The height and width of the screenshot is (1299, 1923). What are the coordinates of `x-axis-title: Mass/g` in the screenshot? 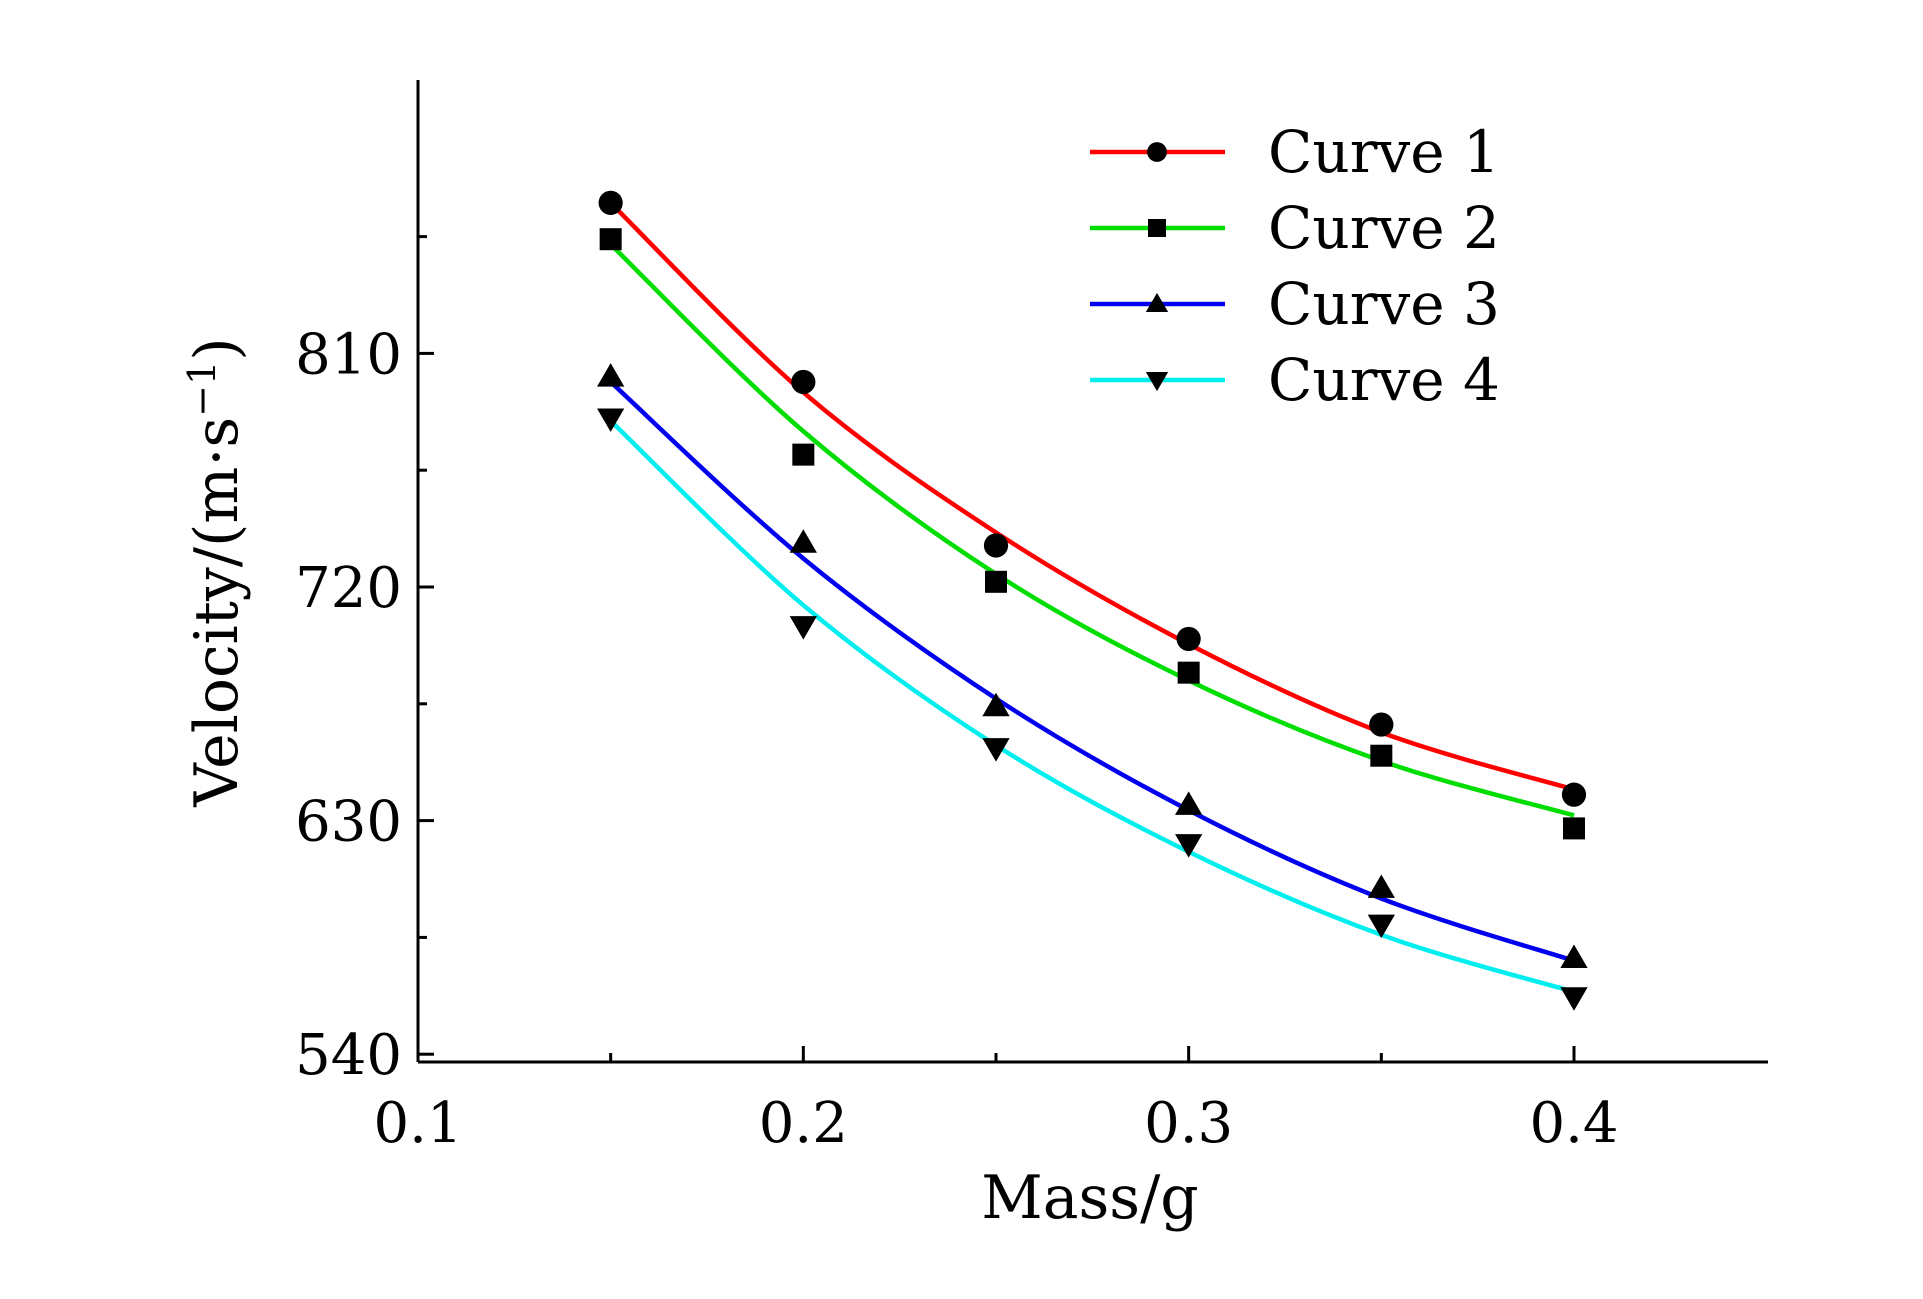 It's located at (1089, 1198).